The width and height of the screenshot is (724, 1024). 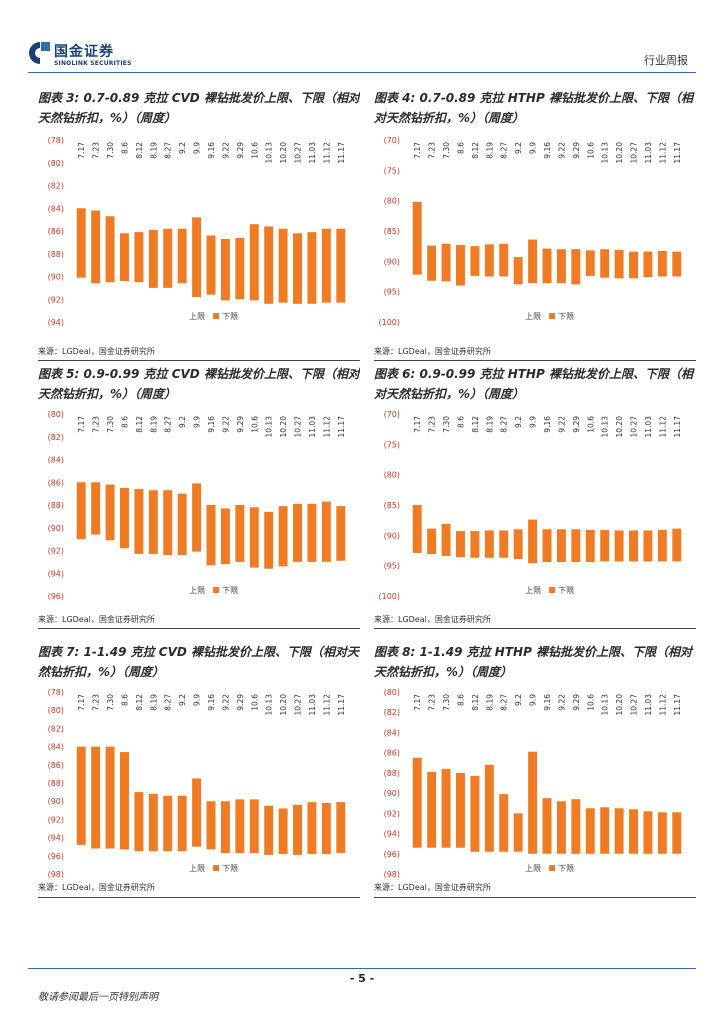 I want to click on chart-8-source: 来源：LGDeal，国金证券研究所, so click(x=432, y=887).